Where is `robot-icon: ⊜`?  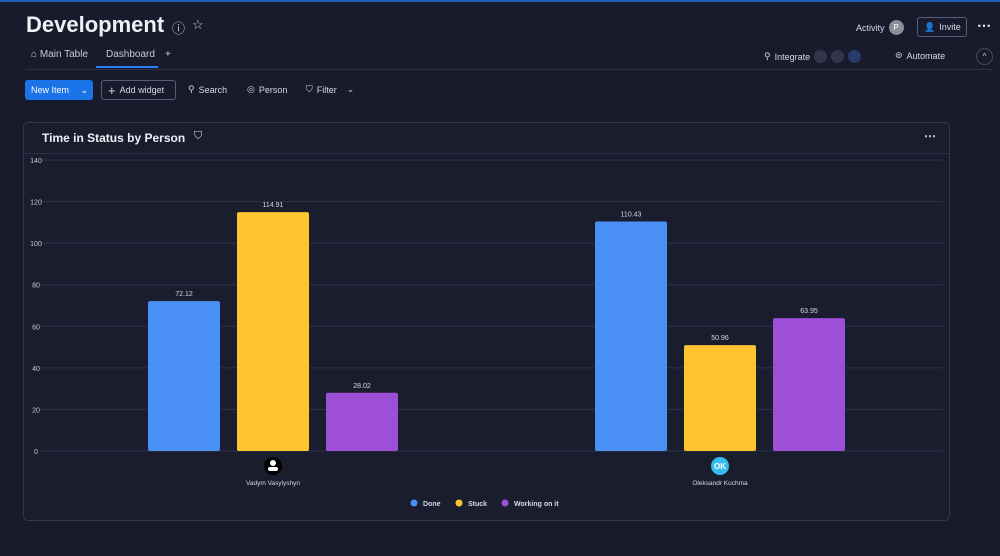 robot-icon: ⊜ is located at coordinates (899, 55).